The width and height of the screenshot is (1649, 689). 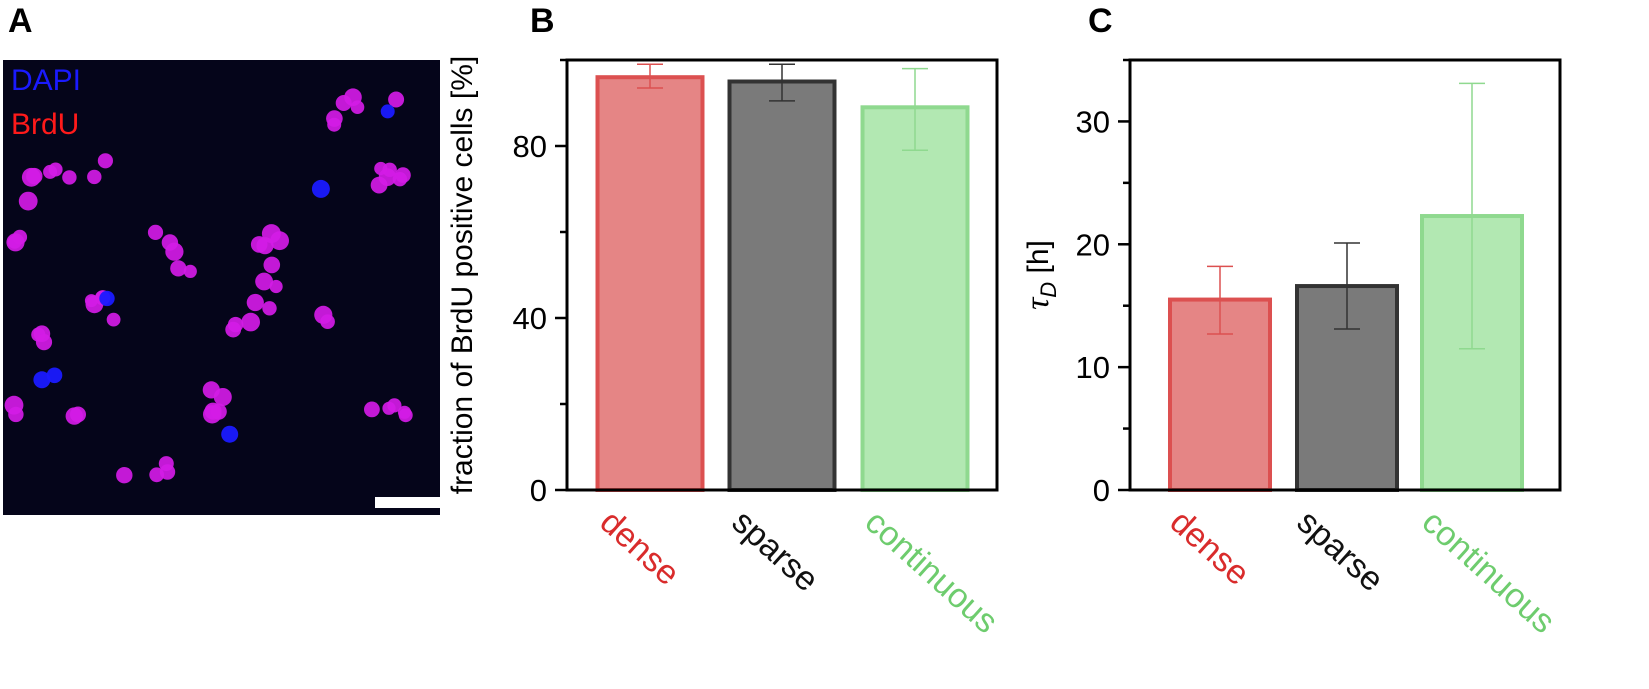 What do you see at coordinates (538, 490) in the screenshot?
I see `chart-b-ytick-label: 0` at bounding box center [538, 490].